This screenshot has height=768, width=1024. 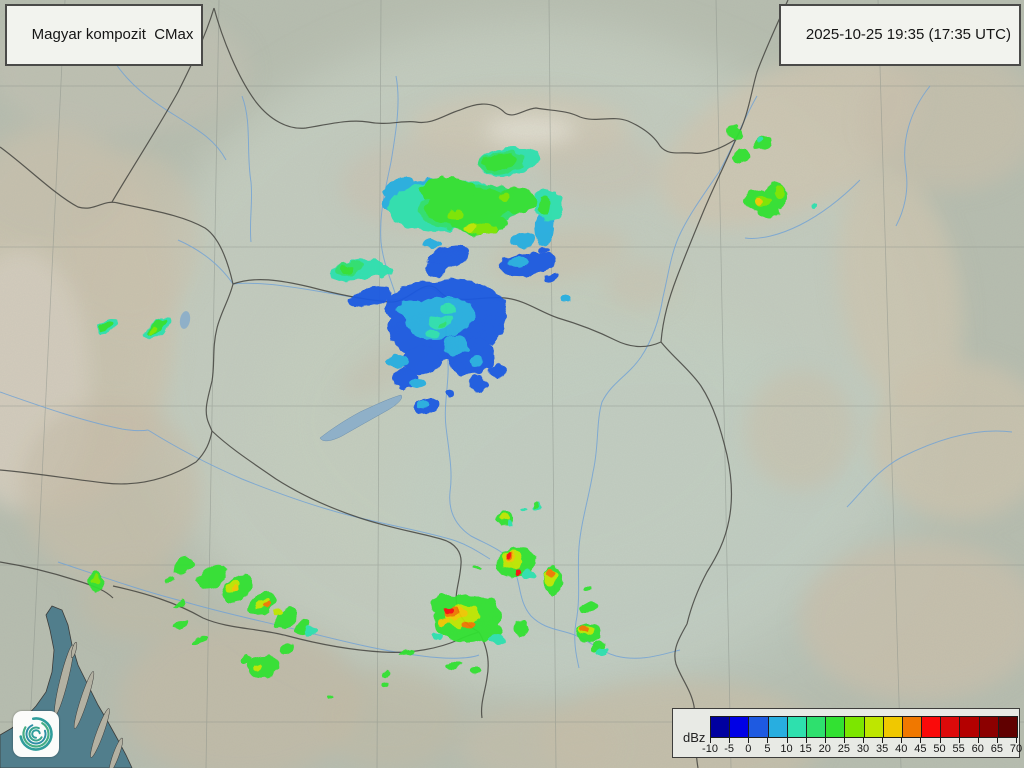 What do you see at coordinates (908, 34) in the screenshot?
I see `timestamp-text: 2025-10-25 19:35 (17:35 UTC)` at bounding box center [908, 34].